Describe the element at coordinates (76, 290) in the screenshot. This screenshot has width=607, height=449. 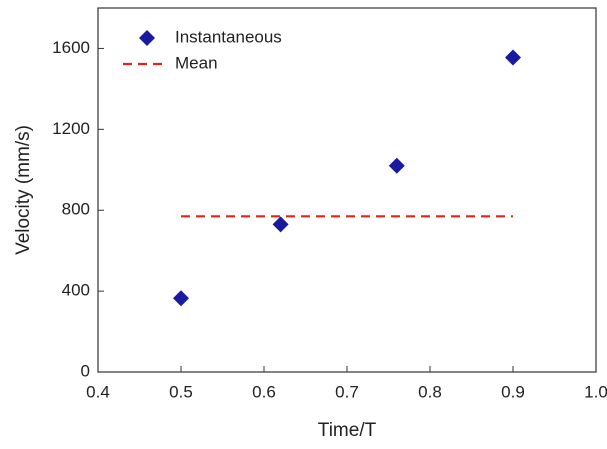
I see `y-tick-label: 400` at that location.